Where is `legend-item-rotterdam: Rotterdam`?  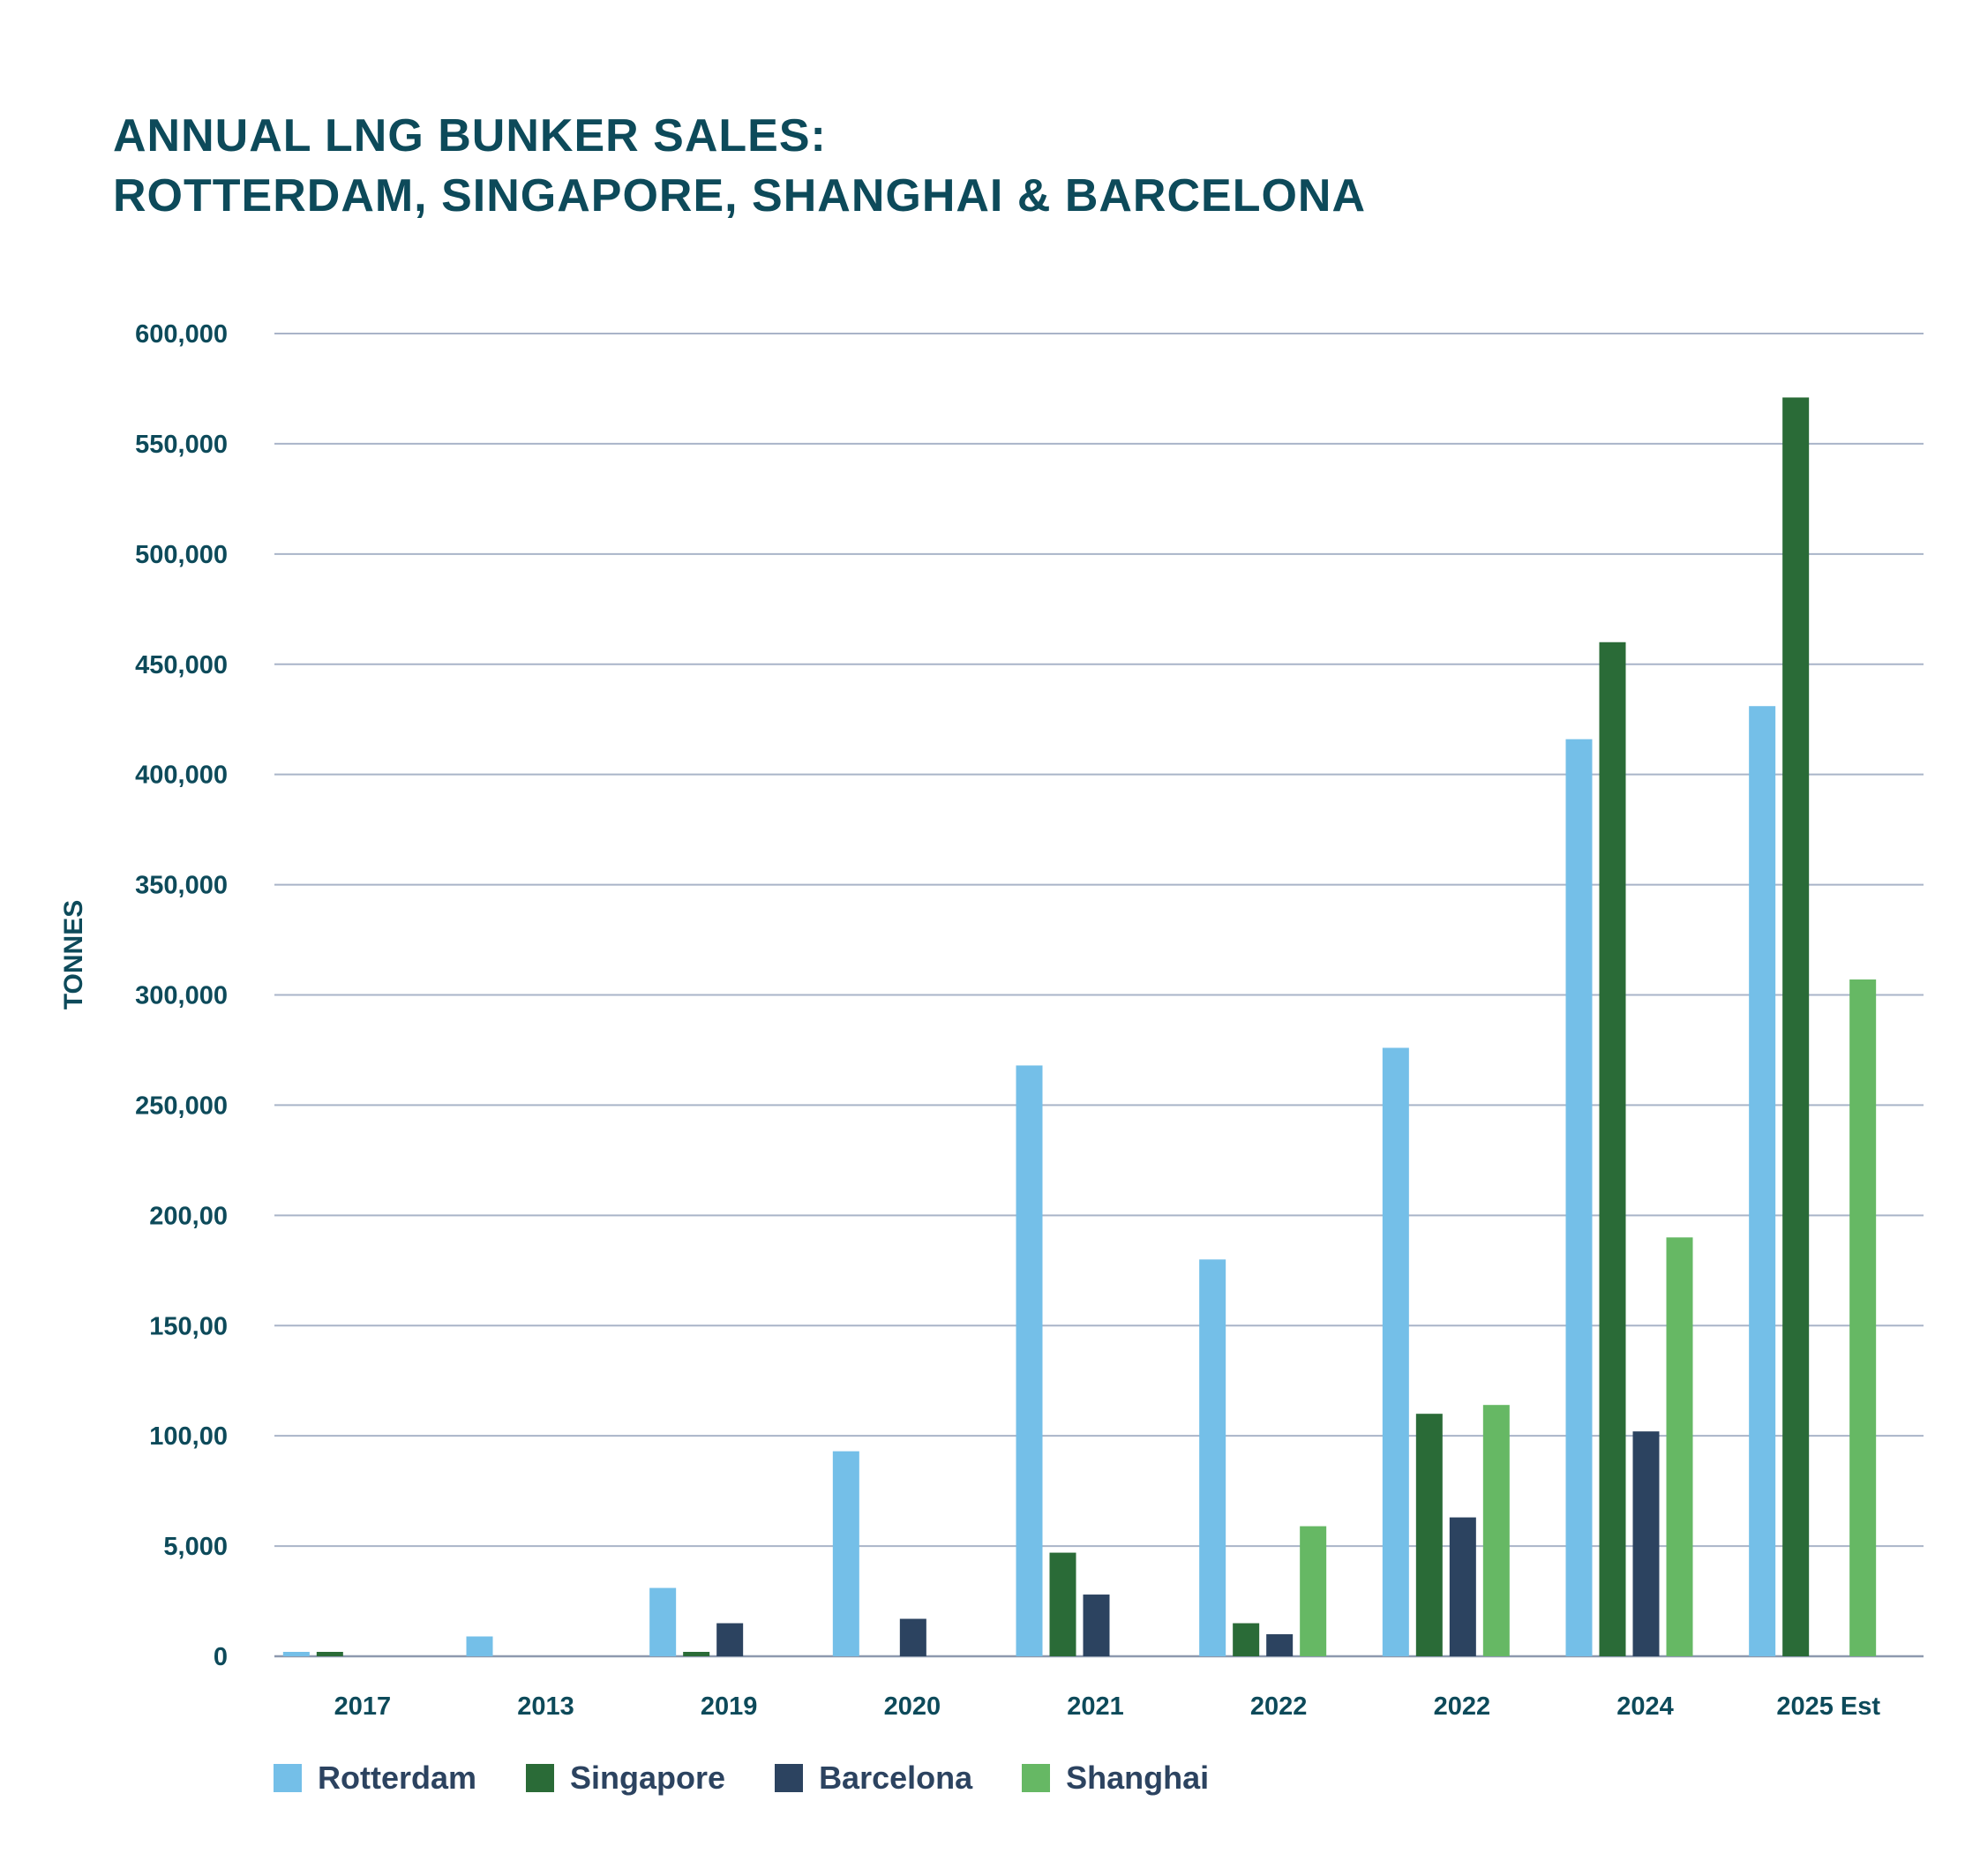
legend-item-rotterdam: Rotterdam is located at coordinates (375, 1779).